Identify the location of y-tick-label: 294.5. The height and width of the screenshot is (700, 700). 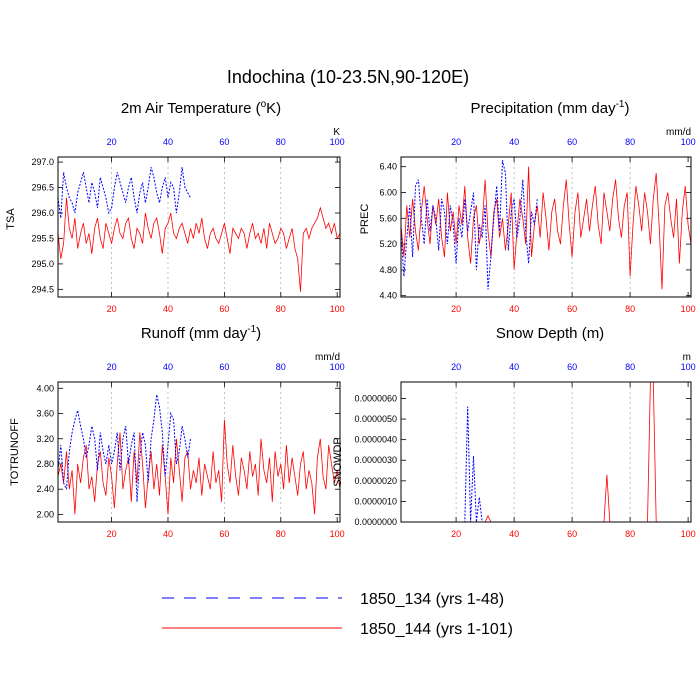
(42, 289).